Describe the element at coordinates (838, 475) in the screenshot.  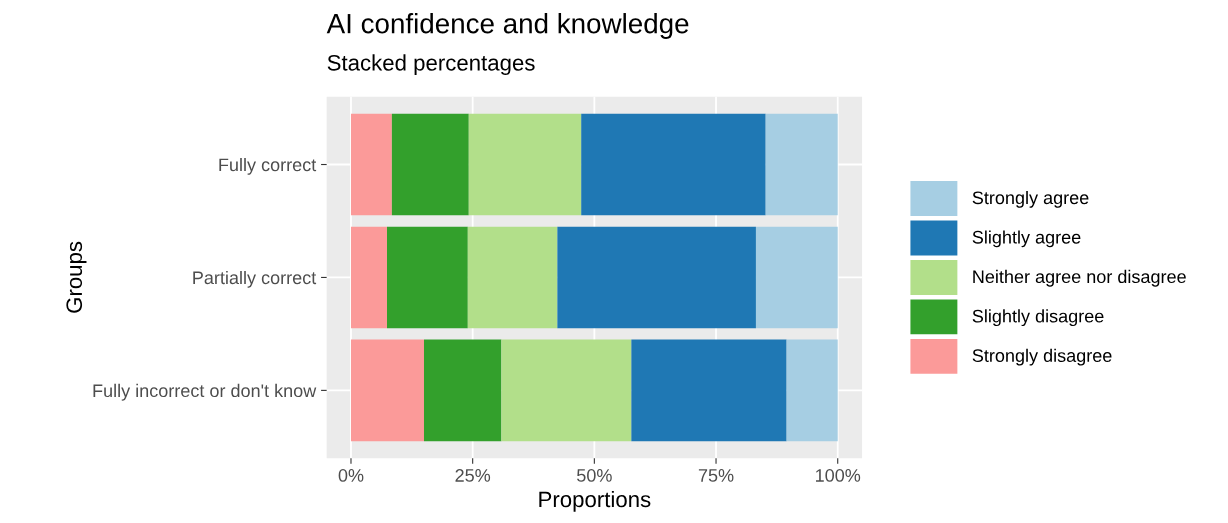
I see `x-tick-label: 100%` at that location.